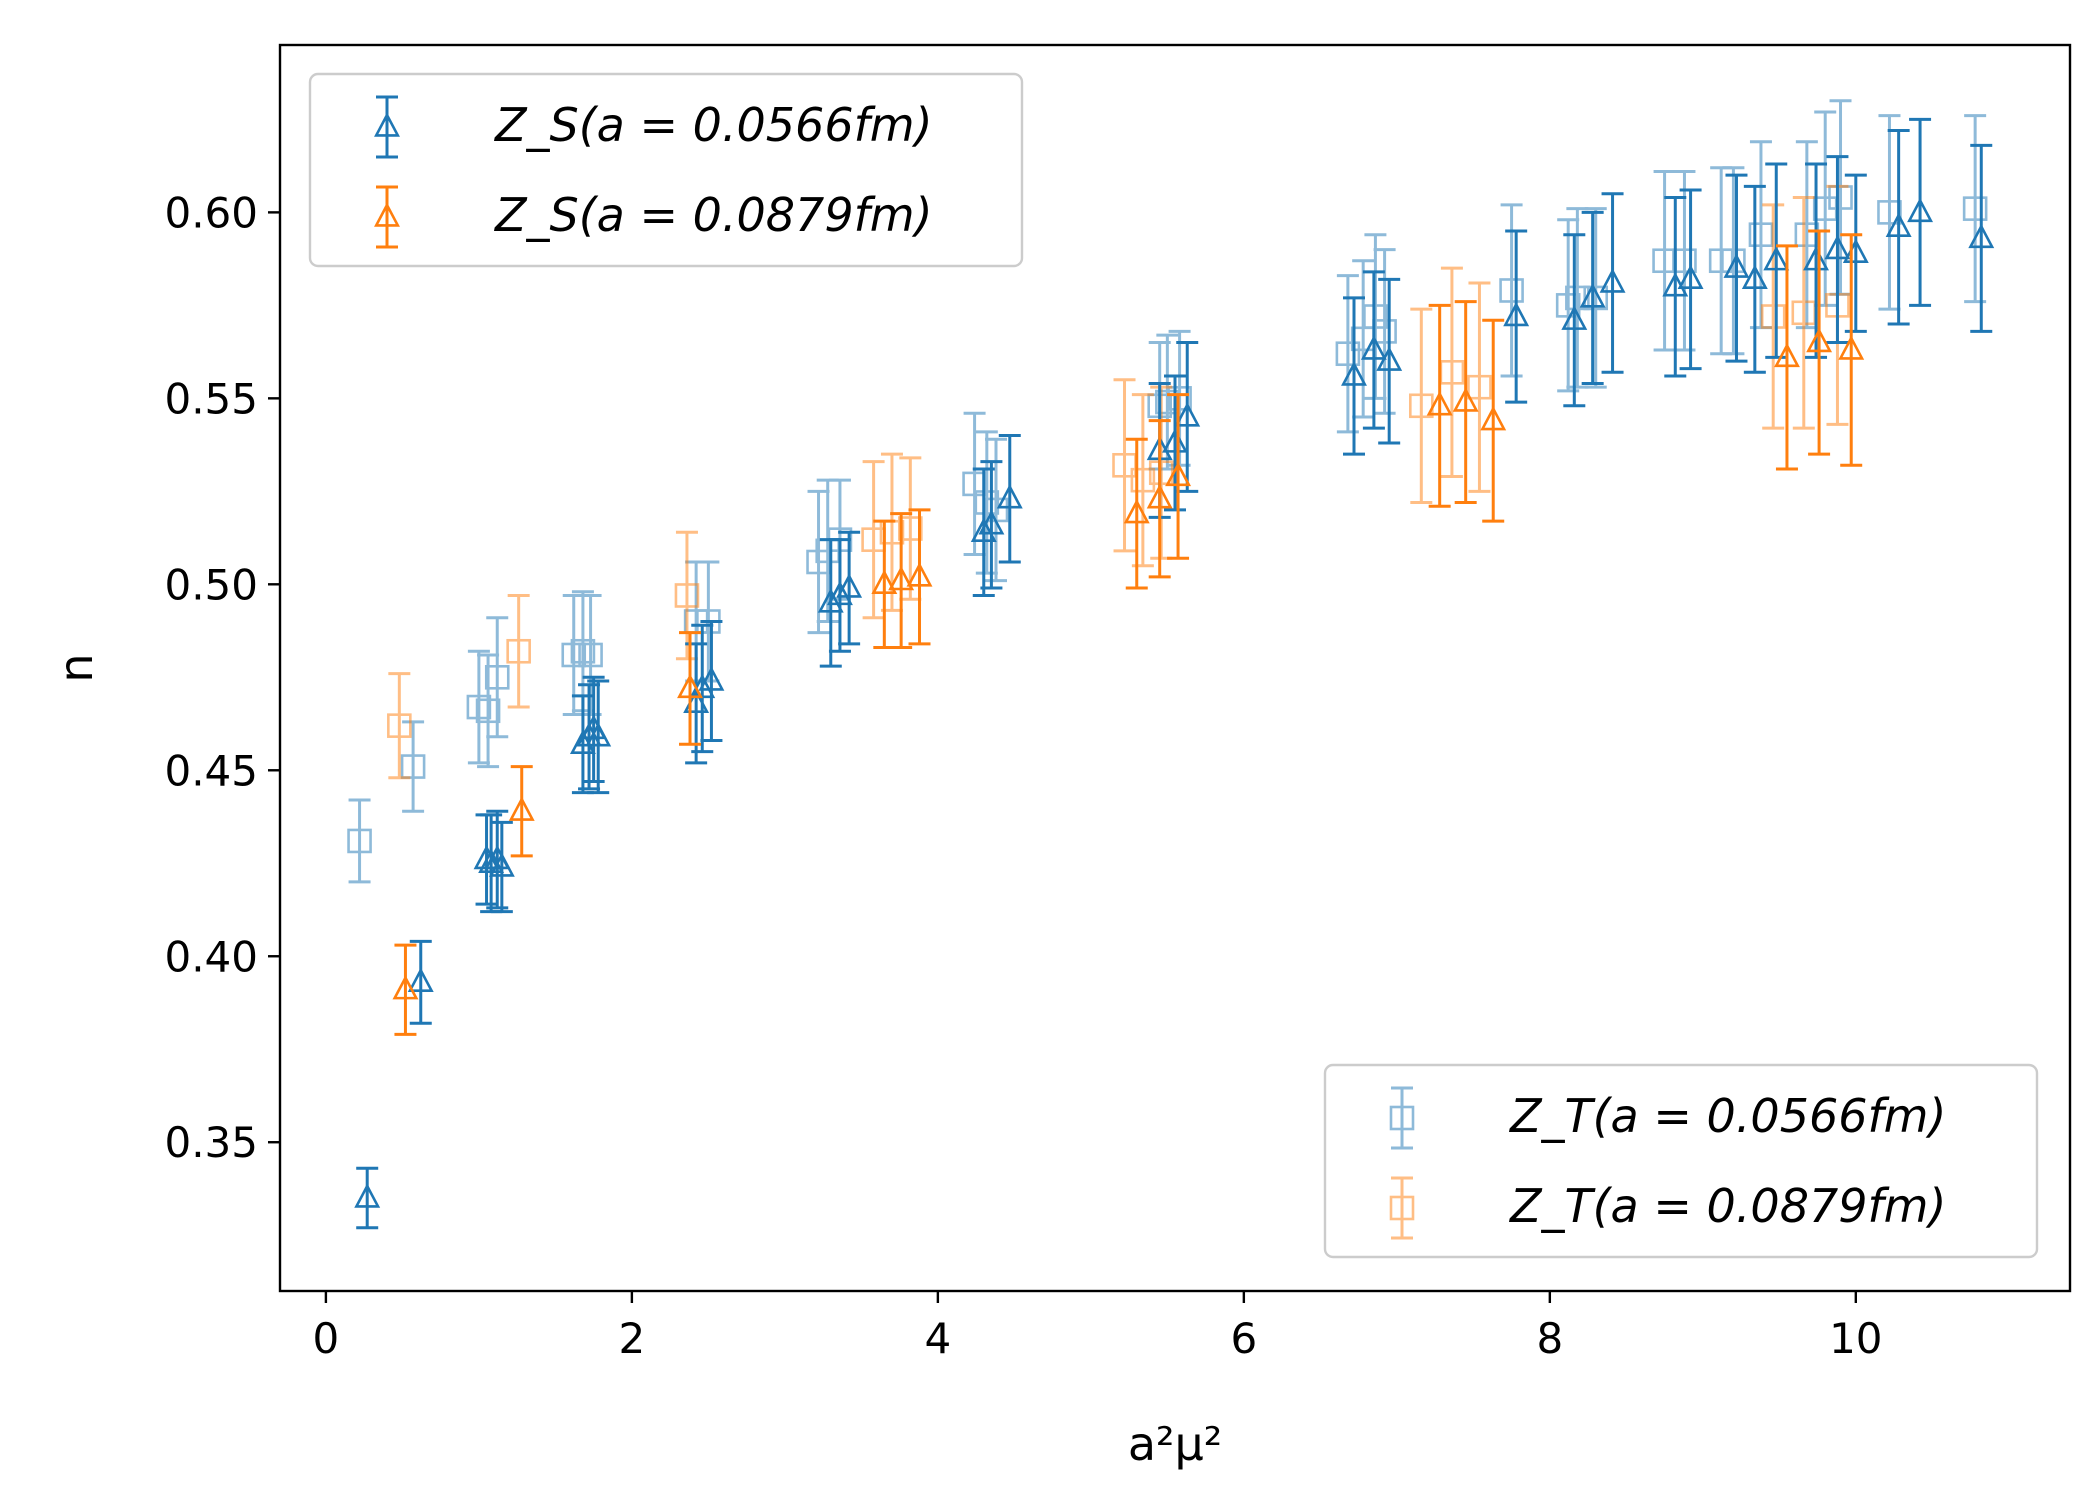 This screenshot has width=2100, height=1500. Describe the element at coordinates (211, 770) in the screenshot. I see `y-tick-label: 0.45` at that location.